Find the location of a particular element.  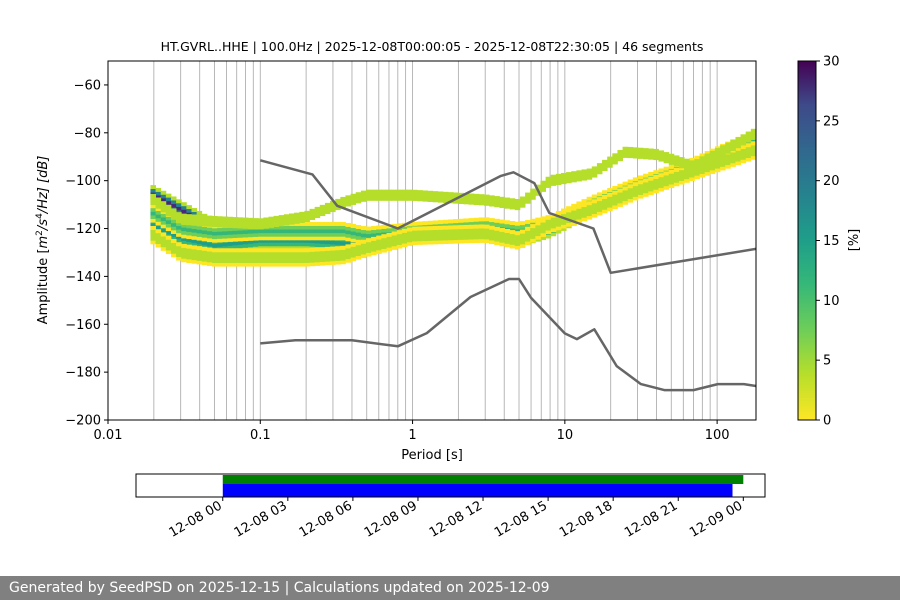

colorbar-tick-label: 25 is located at coordinates (831, 121).